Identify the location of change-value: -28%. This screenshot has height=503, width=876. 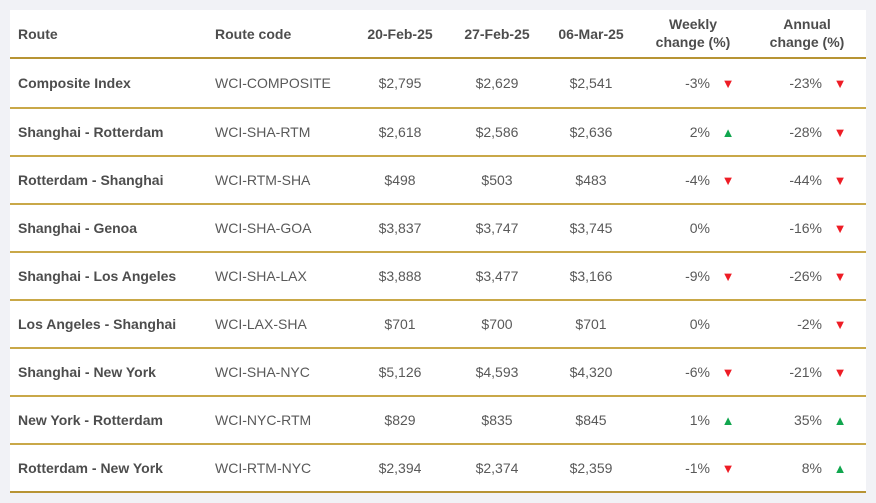
(805, 132).